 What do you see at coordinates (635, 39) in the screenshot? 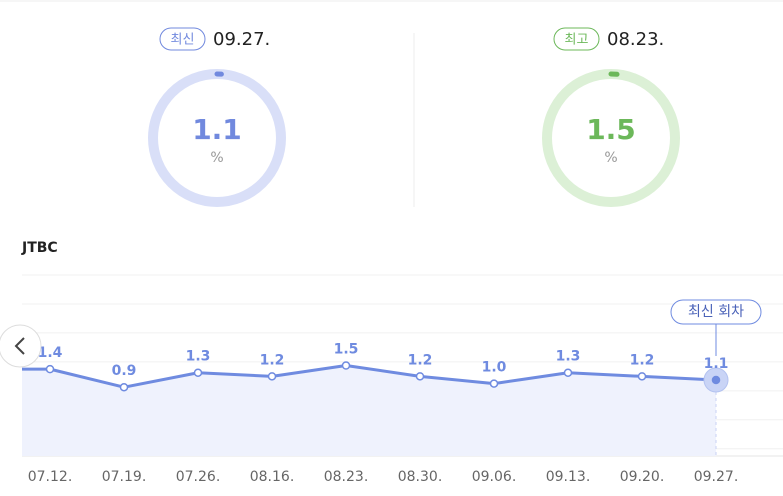
I see `date: 08.23.` at bounding box center [635, 39].